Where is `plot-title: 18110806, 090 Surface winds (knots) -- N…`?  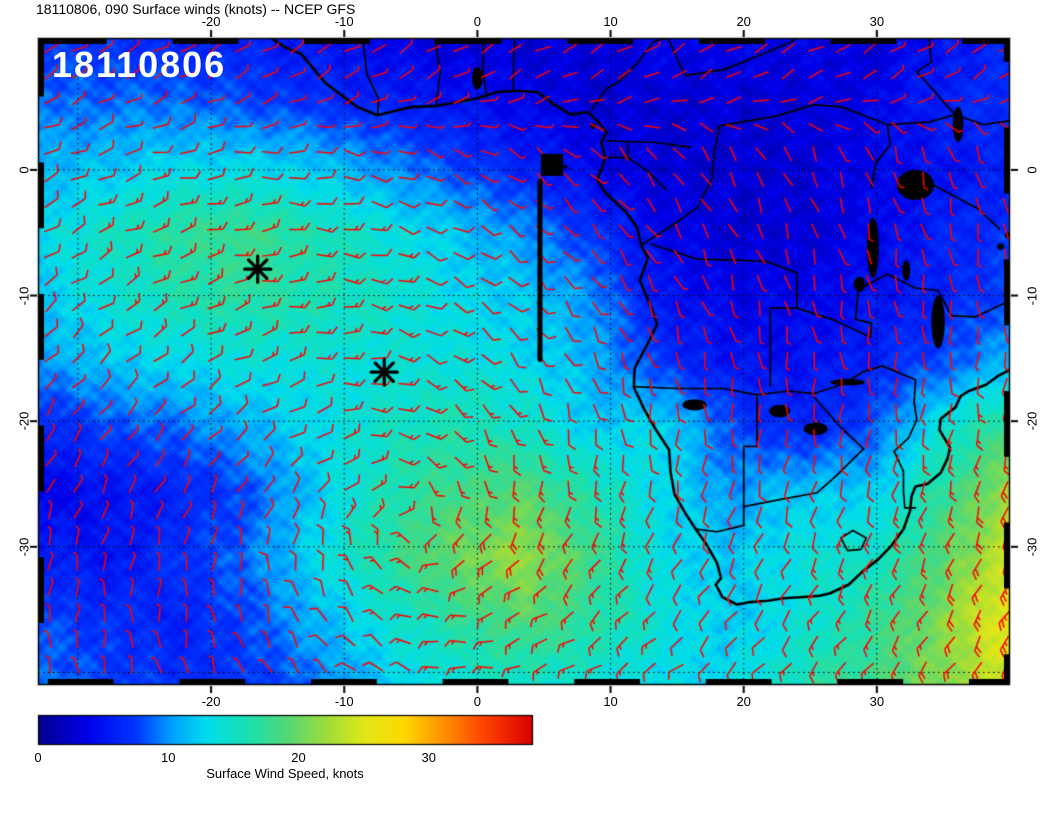
plot-title: 18110806, 090 Surface winds (knots) -- N… is located at coordinates (196, 9).